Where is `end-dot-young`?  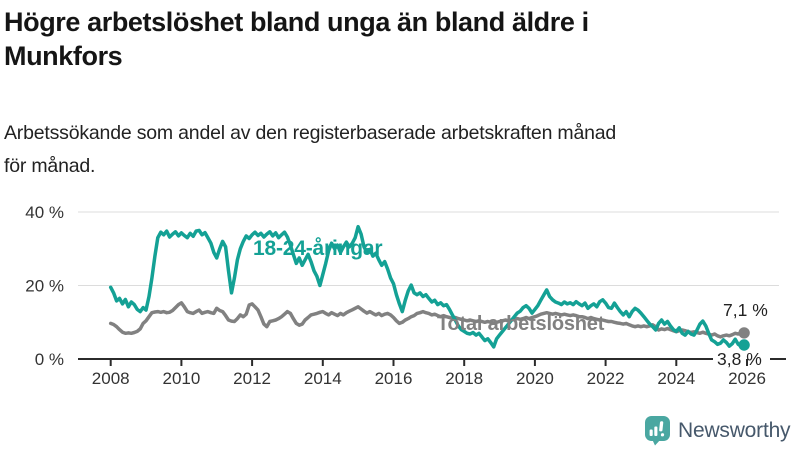 end-dot-young is located at coordinates (744, 345).